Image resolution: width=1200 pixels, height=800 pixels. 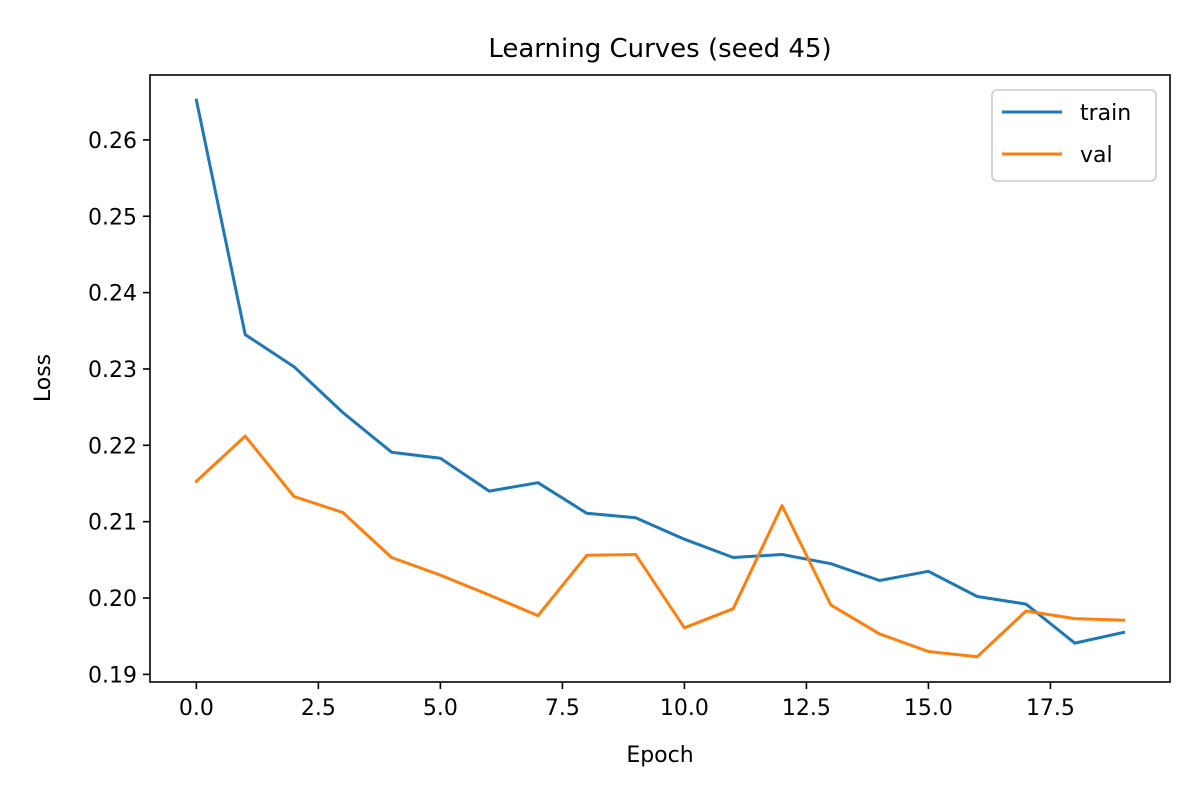 I want to click on x-axis-label: Epoch, so click(x=659, y=755).